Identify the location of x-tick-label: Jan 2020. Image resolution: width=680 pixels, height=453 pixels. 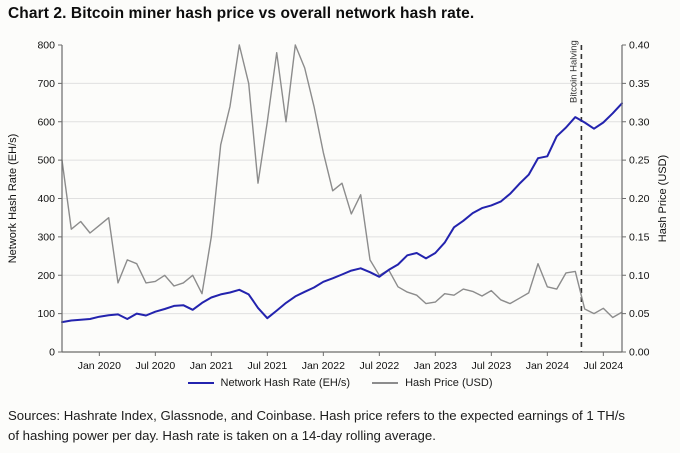
(99, 366).